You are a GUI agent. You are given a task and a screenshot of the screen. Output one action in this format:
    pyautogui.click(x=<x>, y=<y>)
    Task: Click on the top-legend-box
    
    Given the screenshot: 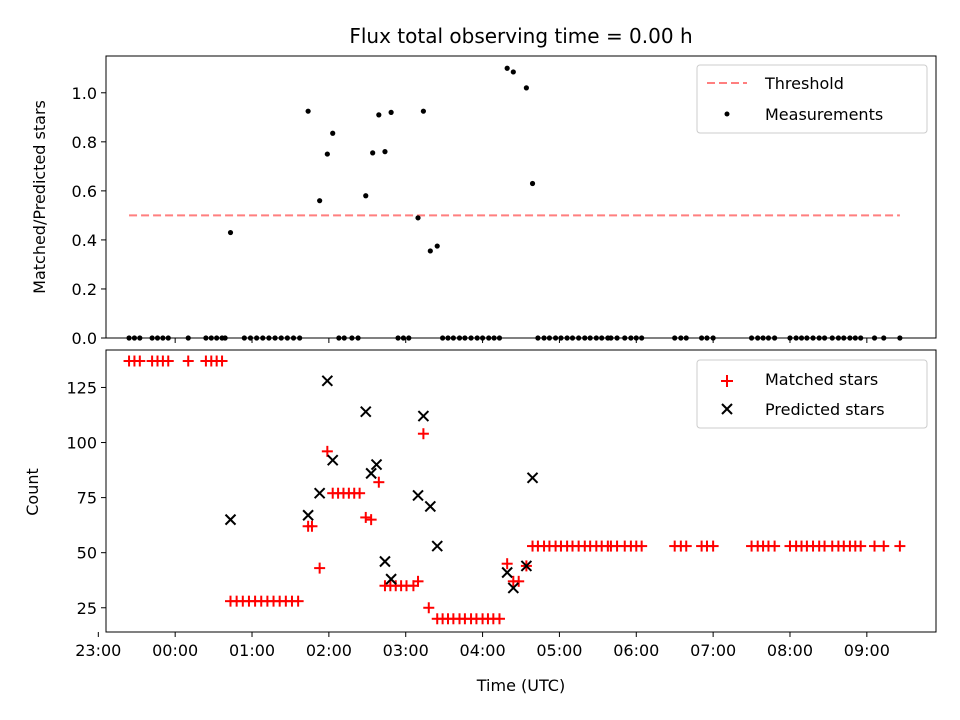 What is the action you would take?
    pyautogui.click(x=812, y=99)
    